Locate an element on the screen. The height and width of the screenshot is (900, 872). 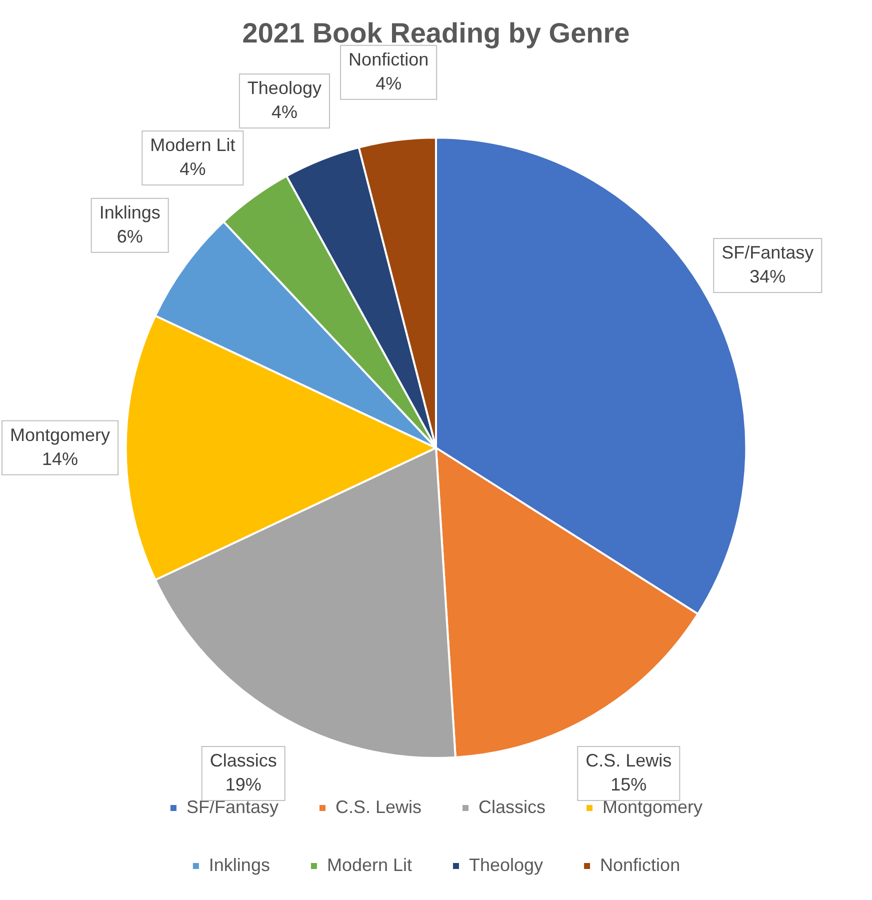
data-label: 34% is located at coordinates (768, 276).